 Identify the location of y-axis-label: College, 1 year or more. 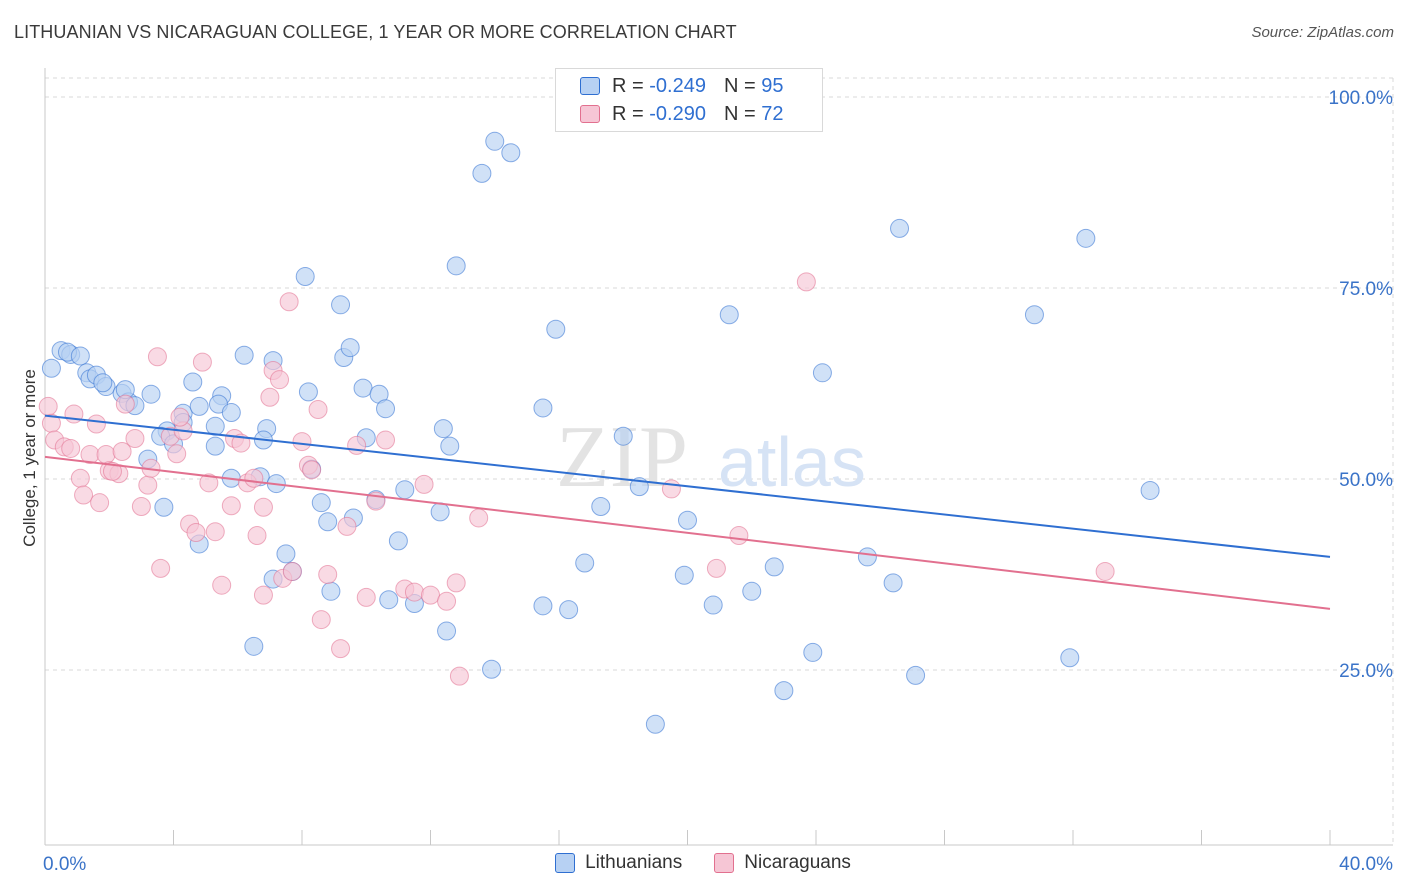
(29, 458).